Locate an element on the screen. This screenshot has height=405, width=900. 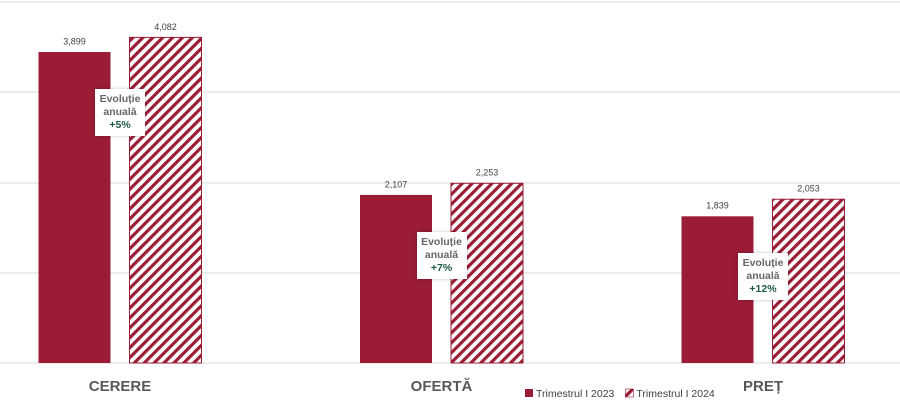
x-tick-label: CERERE is located at coordinates (120, 386).